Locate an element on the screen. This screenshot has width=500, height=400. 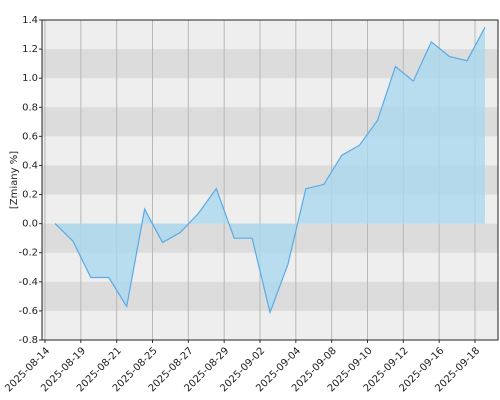
y-tick-label: 0.4 is located at coordinates (30, 165).